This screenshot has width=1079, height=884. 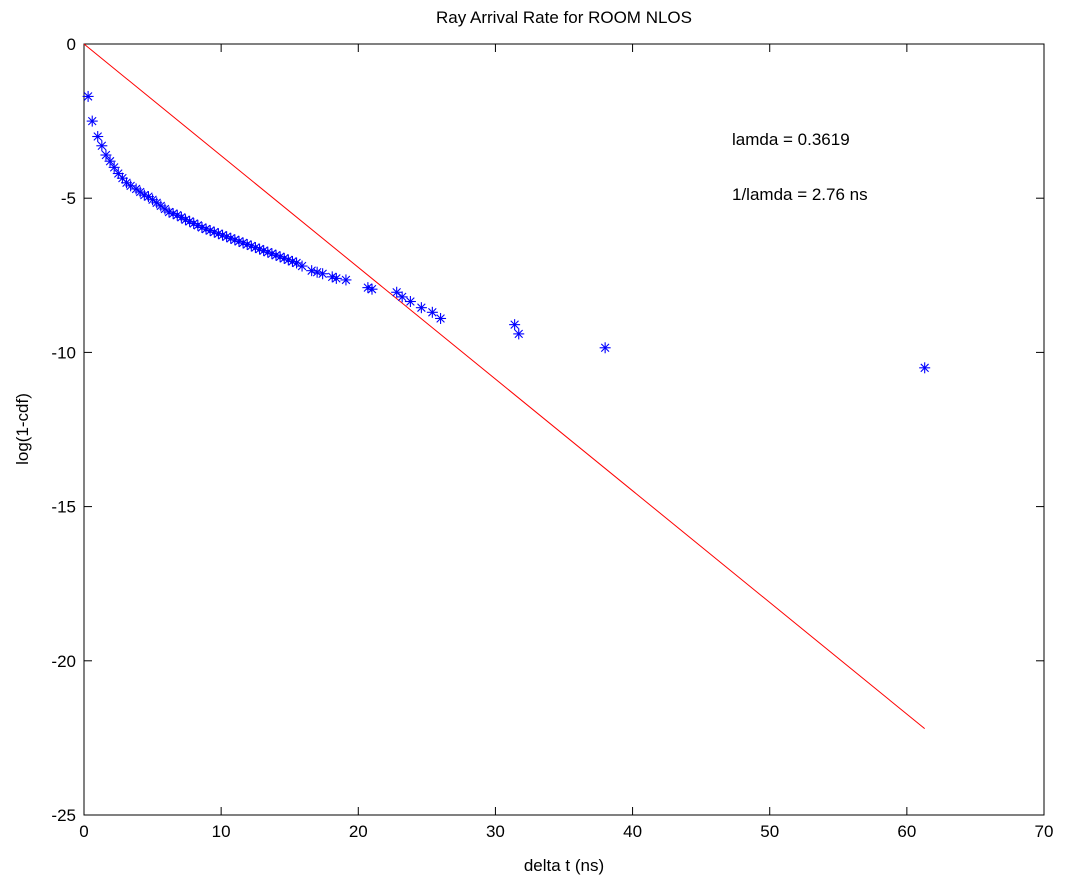 I want to click on x-tick-label: 50, so click(x=769, y=831).